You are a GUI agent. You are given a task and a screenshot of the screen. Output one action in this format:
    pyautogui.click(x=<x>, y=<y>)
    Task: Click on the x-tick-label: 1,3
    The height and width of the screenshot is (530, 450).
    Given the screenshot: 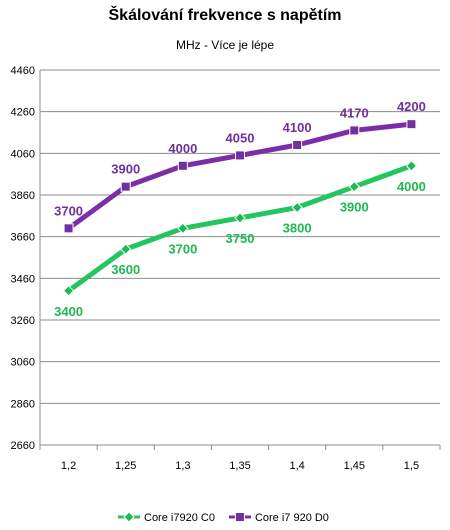 What is the action you would take?
    pyautogui.click(x=182, y=466)
    